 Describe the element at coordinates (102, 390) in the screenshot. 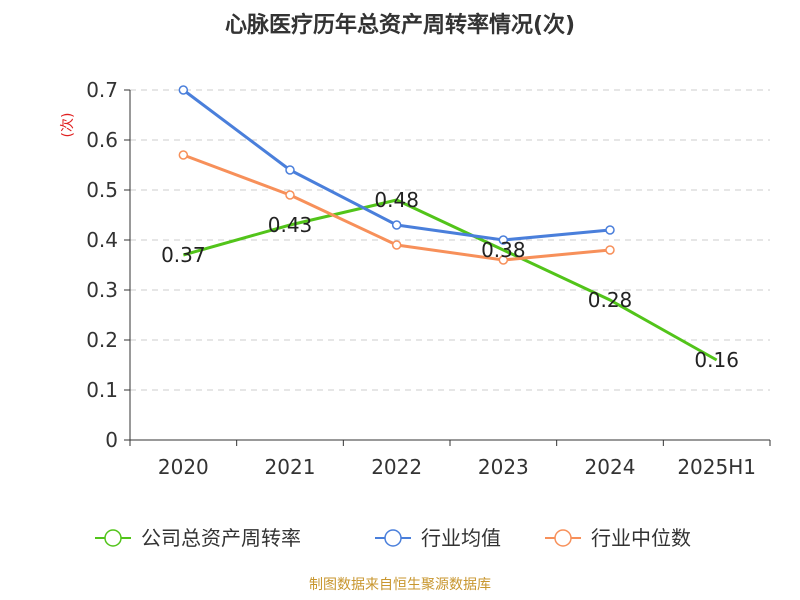

I see `y-tick-label: 0.1` at that location.